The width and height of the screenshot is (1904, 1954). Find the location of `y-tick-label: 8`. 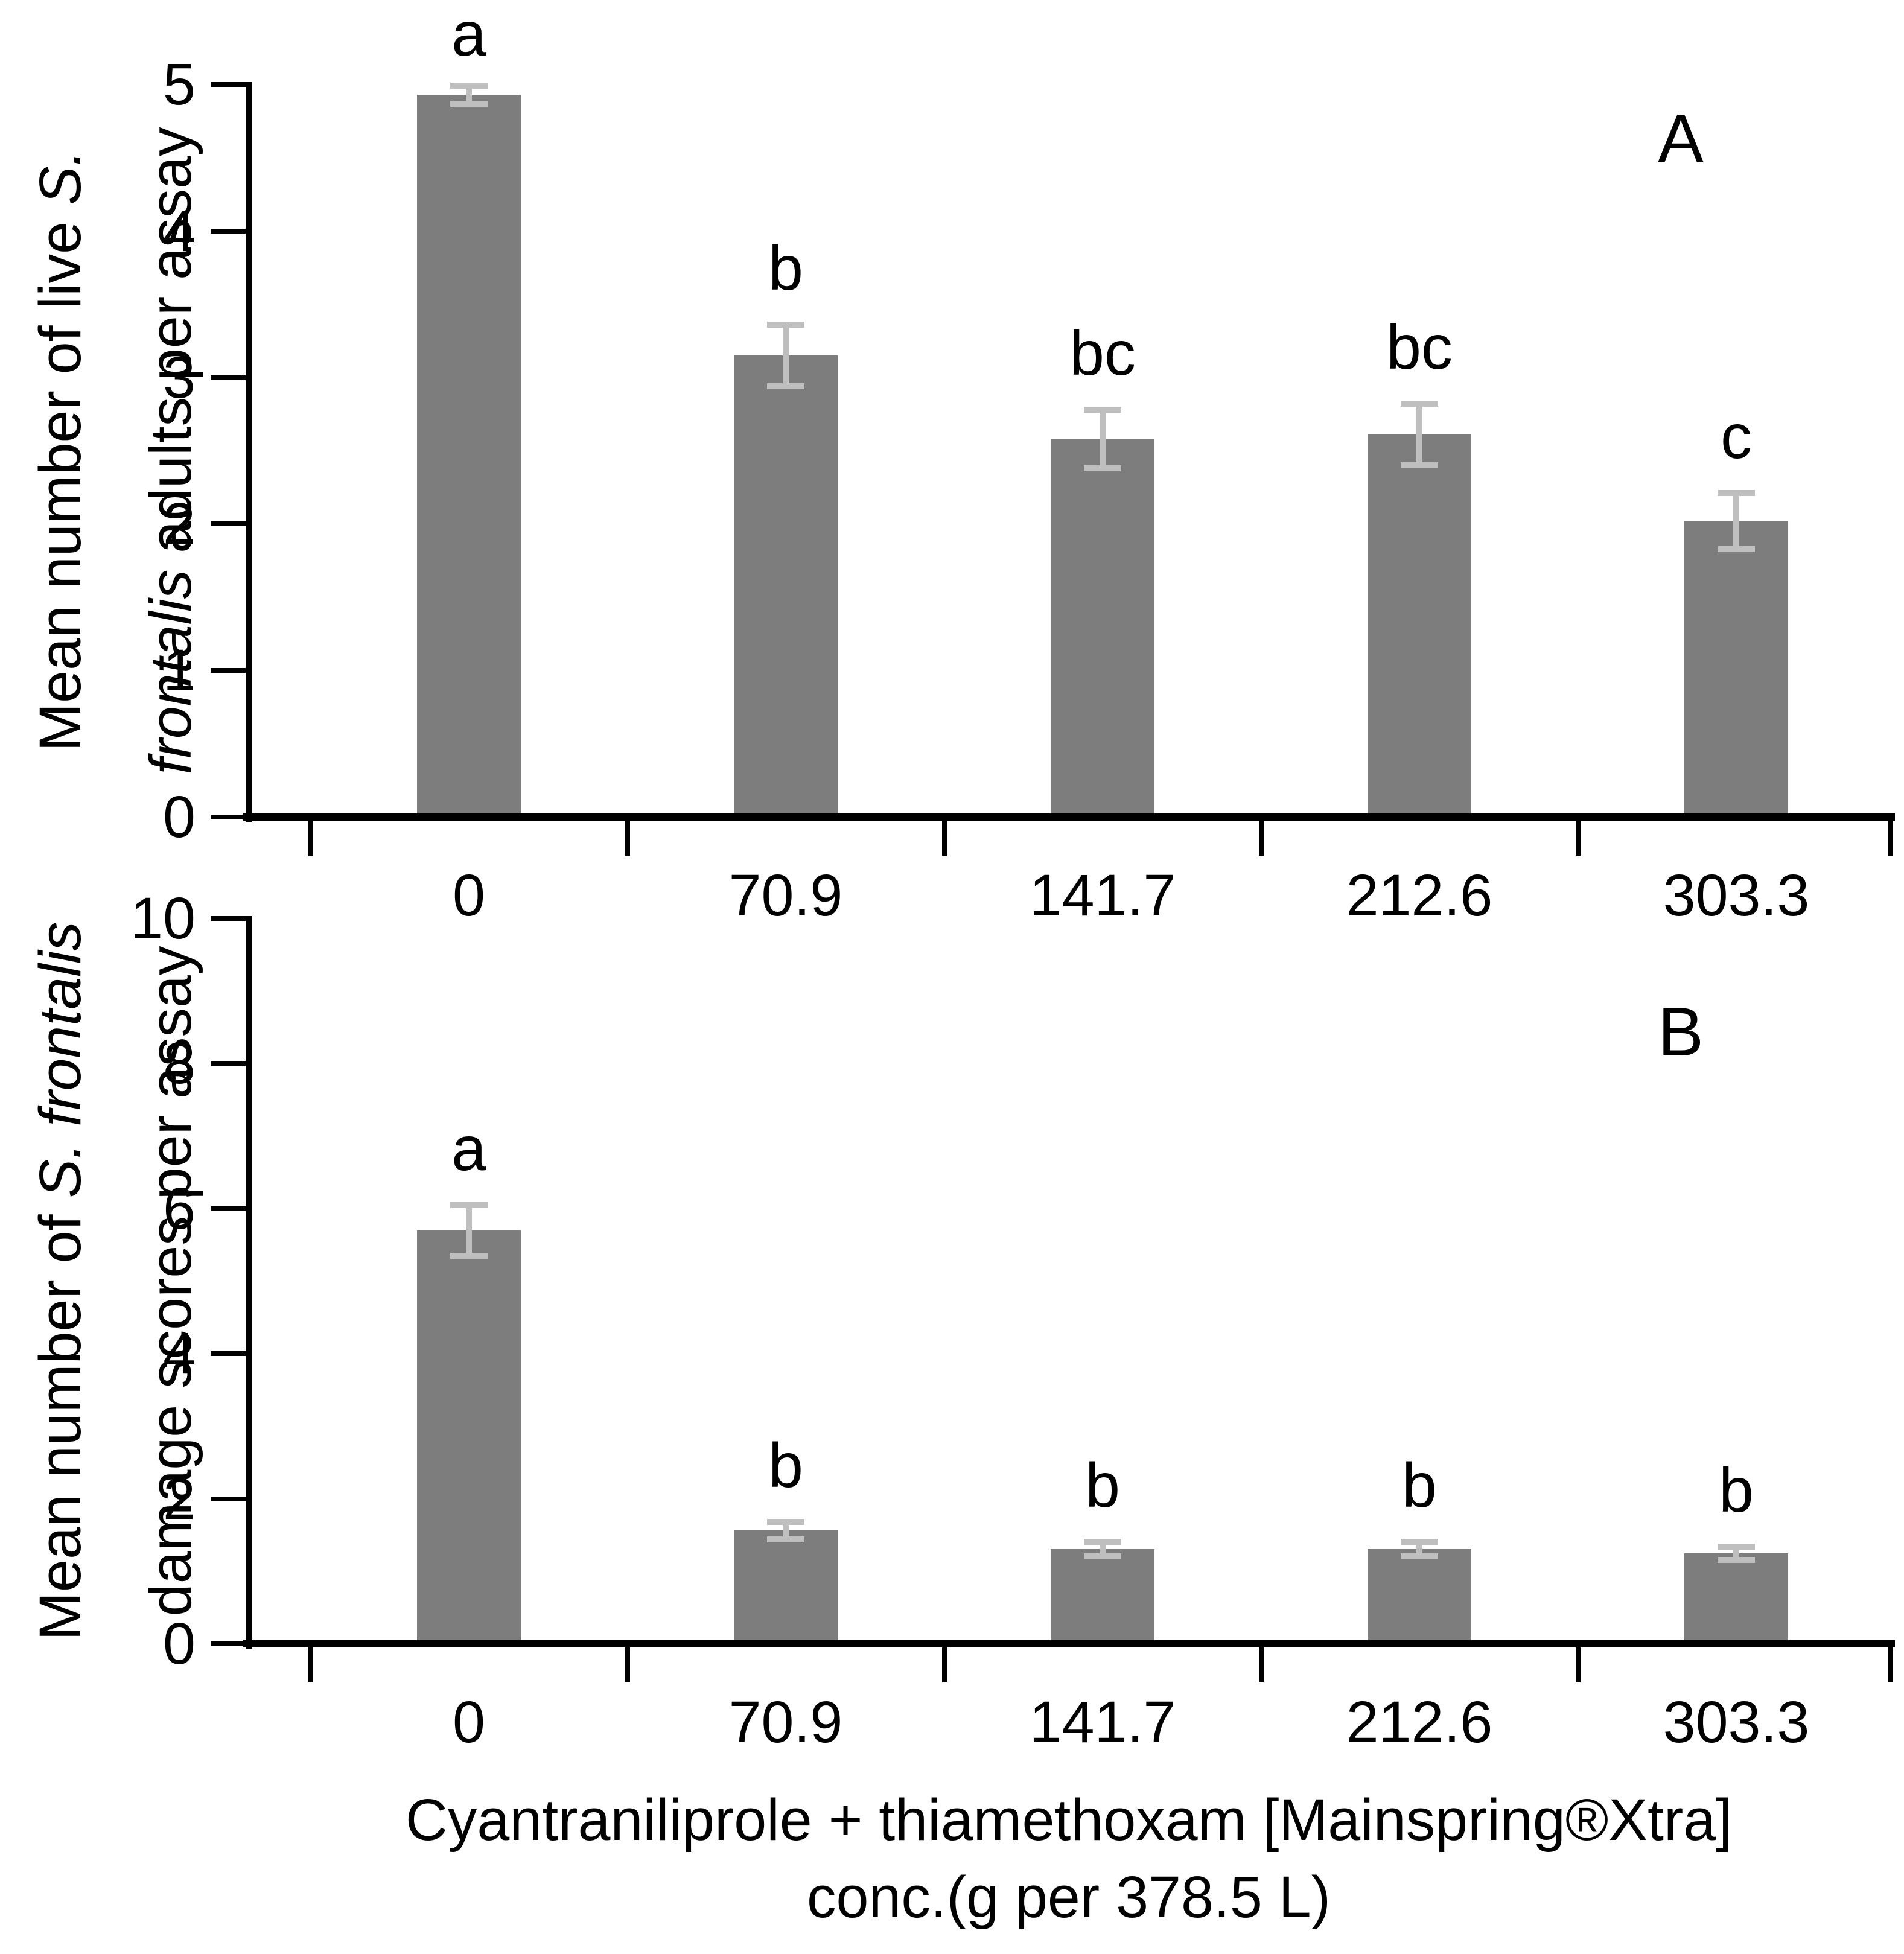

y-tick-label: 8 is located at coordinates (179, 1063).